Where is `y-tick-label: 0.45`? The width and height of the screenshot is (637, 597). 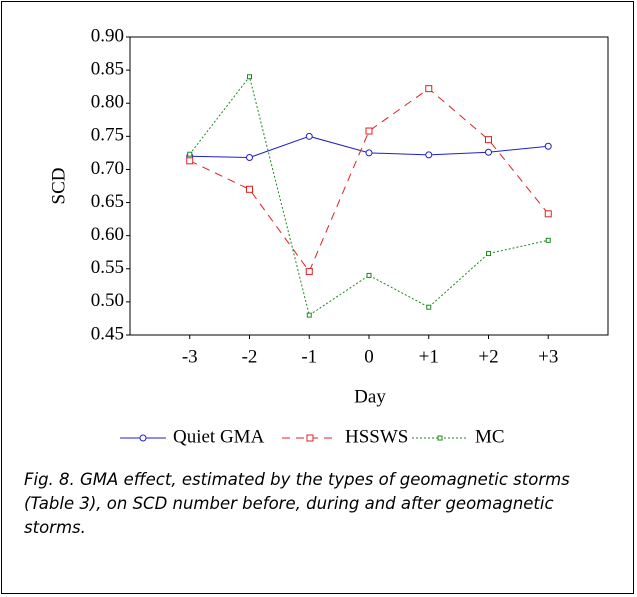 y-tick-label: 0.45 is located at coordinates (107, 333).